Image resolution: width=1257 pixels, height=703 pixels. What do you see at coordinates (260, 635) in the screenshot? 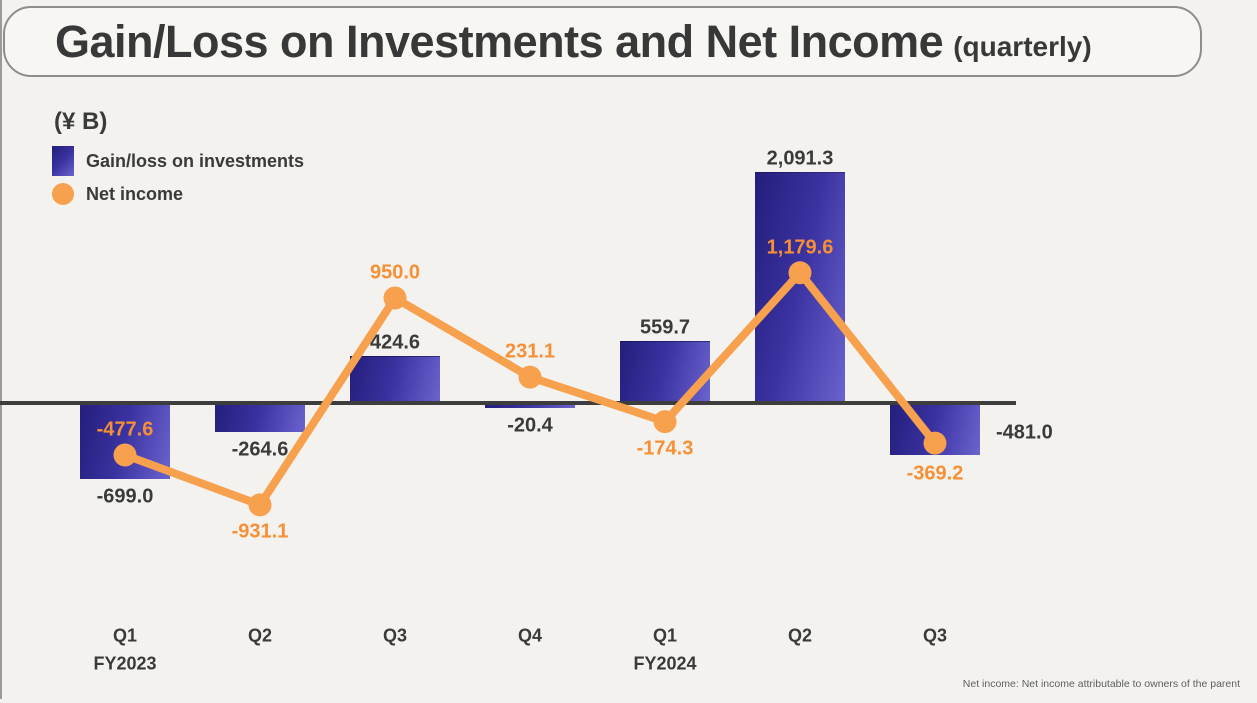
I see `x-label-fy2023-q2: Q2` at bounding box center [260, 635].